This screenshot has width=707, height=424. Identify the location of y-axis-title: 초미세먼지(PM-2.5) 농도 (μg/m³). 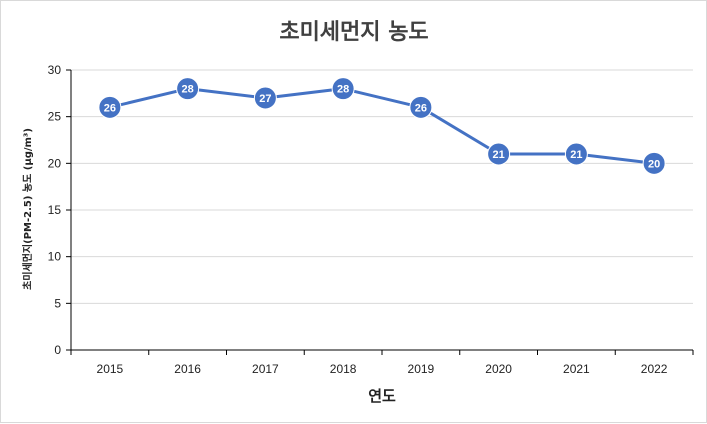
(27, 209).